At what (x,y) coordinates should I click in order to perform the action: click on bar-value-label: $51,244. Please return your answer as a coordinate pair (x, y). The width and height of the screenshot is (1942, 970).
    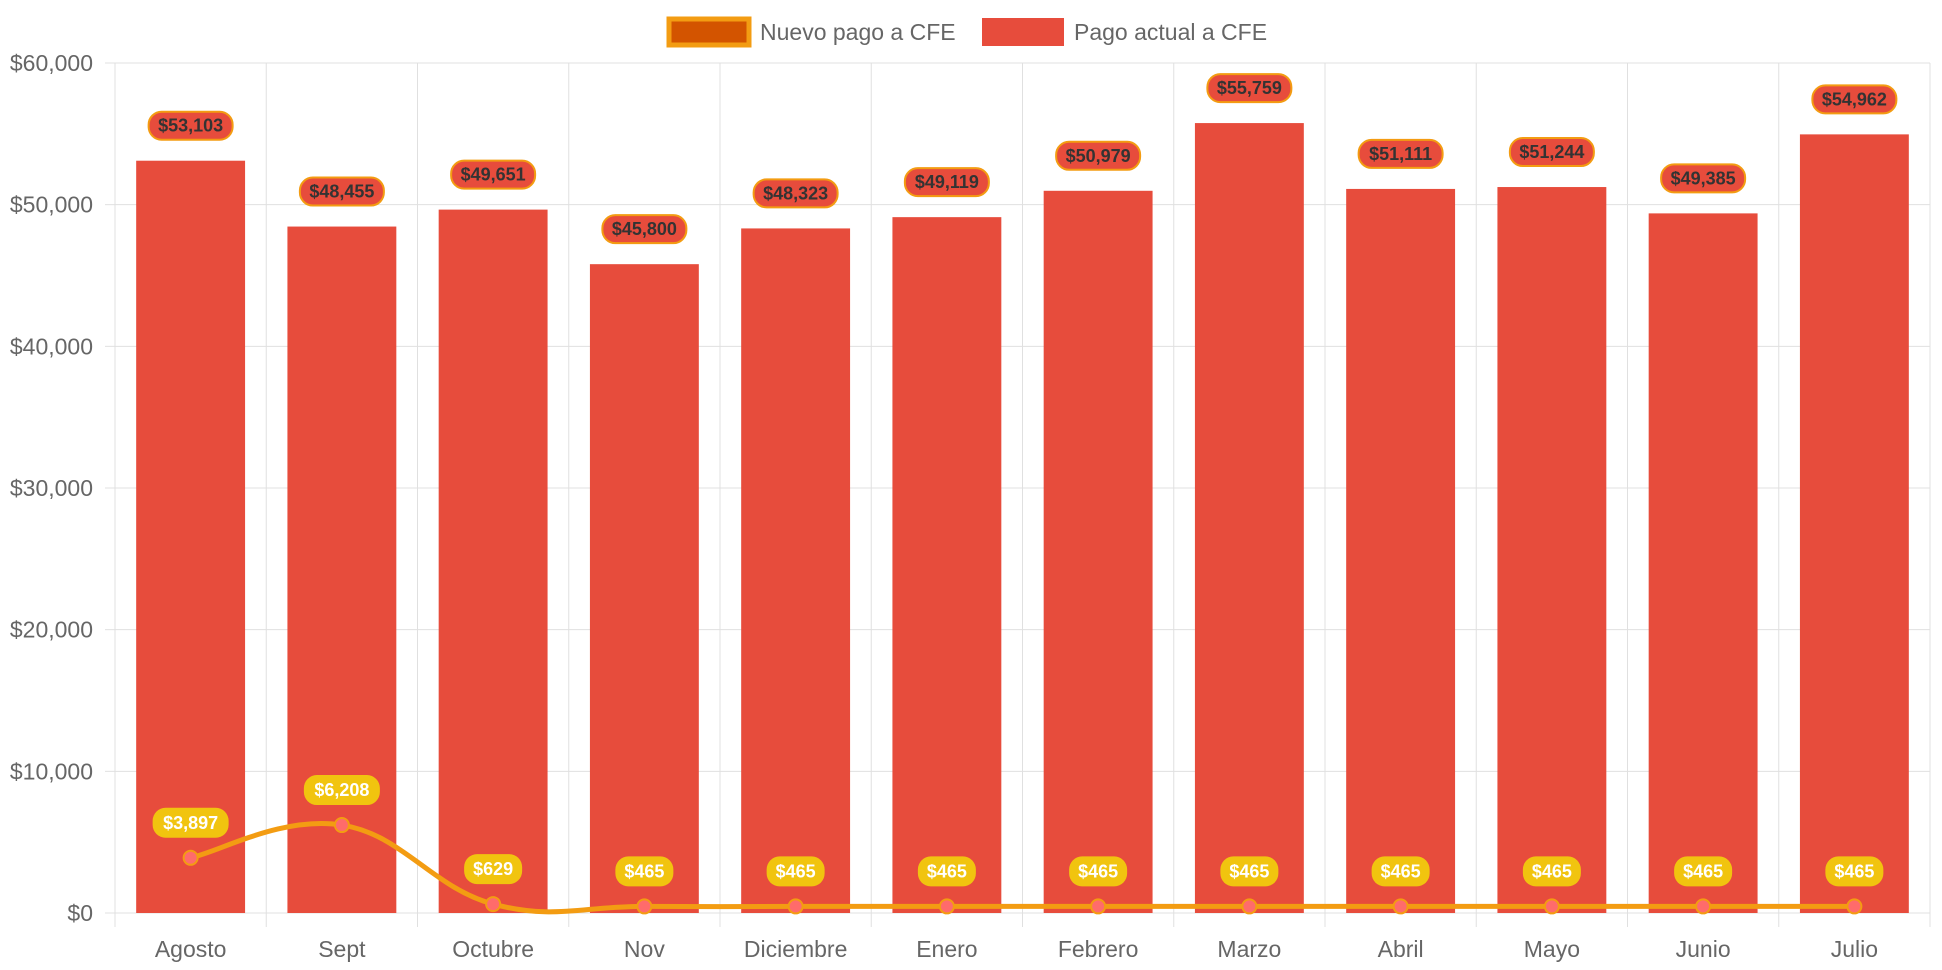
    Looking at the image, I should click on (1551, 152).